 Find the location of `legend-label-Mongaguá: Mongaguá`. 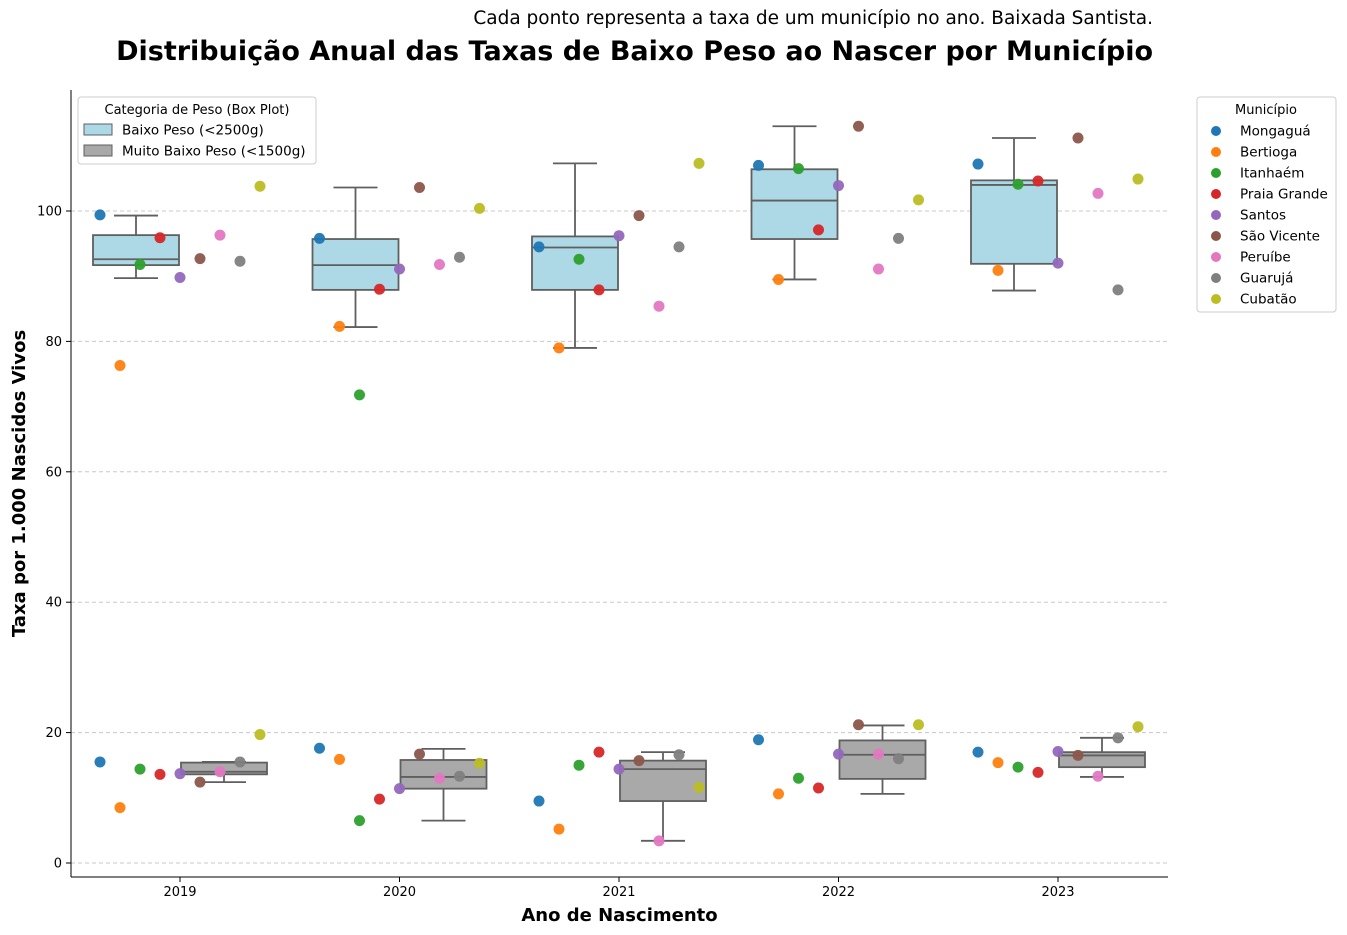

legend-label-Mongaguá: Mongaguá is located at coordinates (1275, 132).